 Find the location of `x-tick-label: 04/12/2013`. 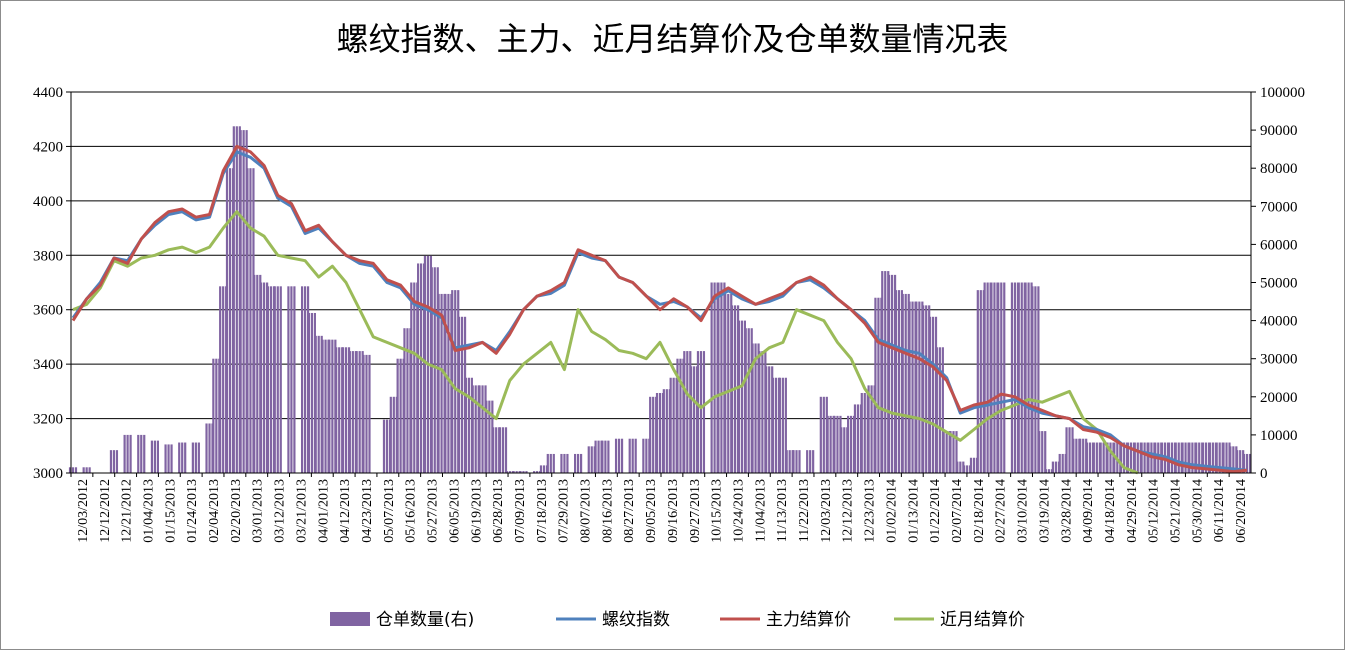

x-tick-label: 04/12/2013 is located at coordinates (345, 511).